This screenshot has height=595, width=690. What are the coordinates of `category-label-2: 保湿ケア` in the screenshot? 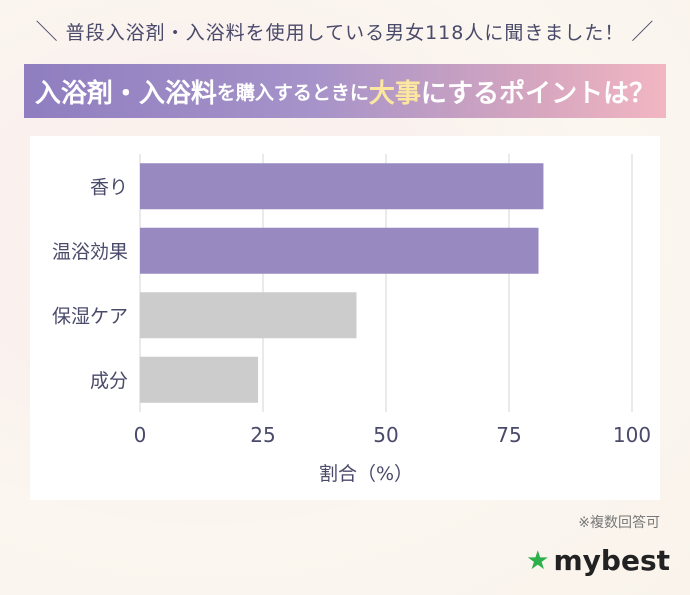 It's located at (90, 316).